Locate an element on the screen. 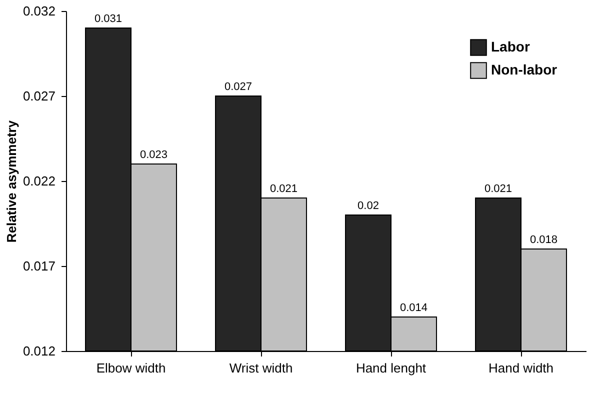 This screenshot has width=616, height=414. data-label: 0.014 is located at coordinates (414, 308).